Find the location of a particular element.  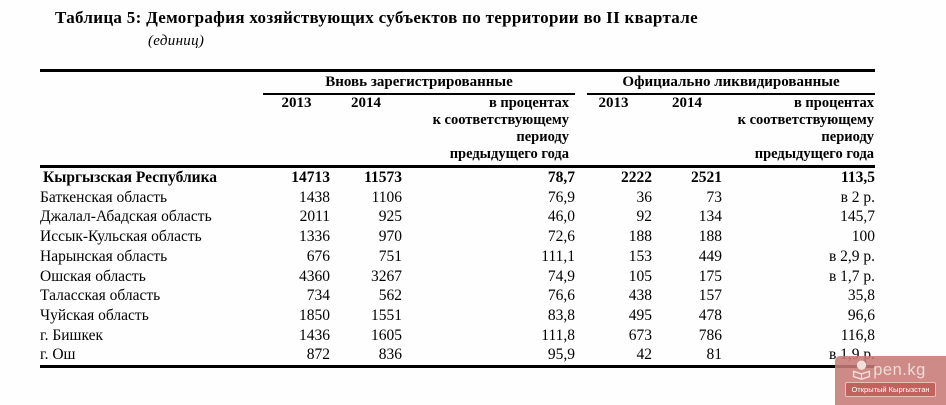

liq_pct-cell: 96,6 is located at coordinates (861, 315).